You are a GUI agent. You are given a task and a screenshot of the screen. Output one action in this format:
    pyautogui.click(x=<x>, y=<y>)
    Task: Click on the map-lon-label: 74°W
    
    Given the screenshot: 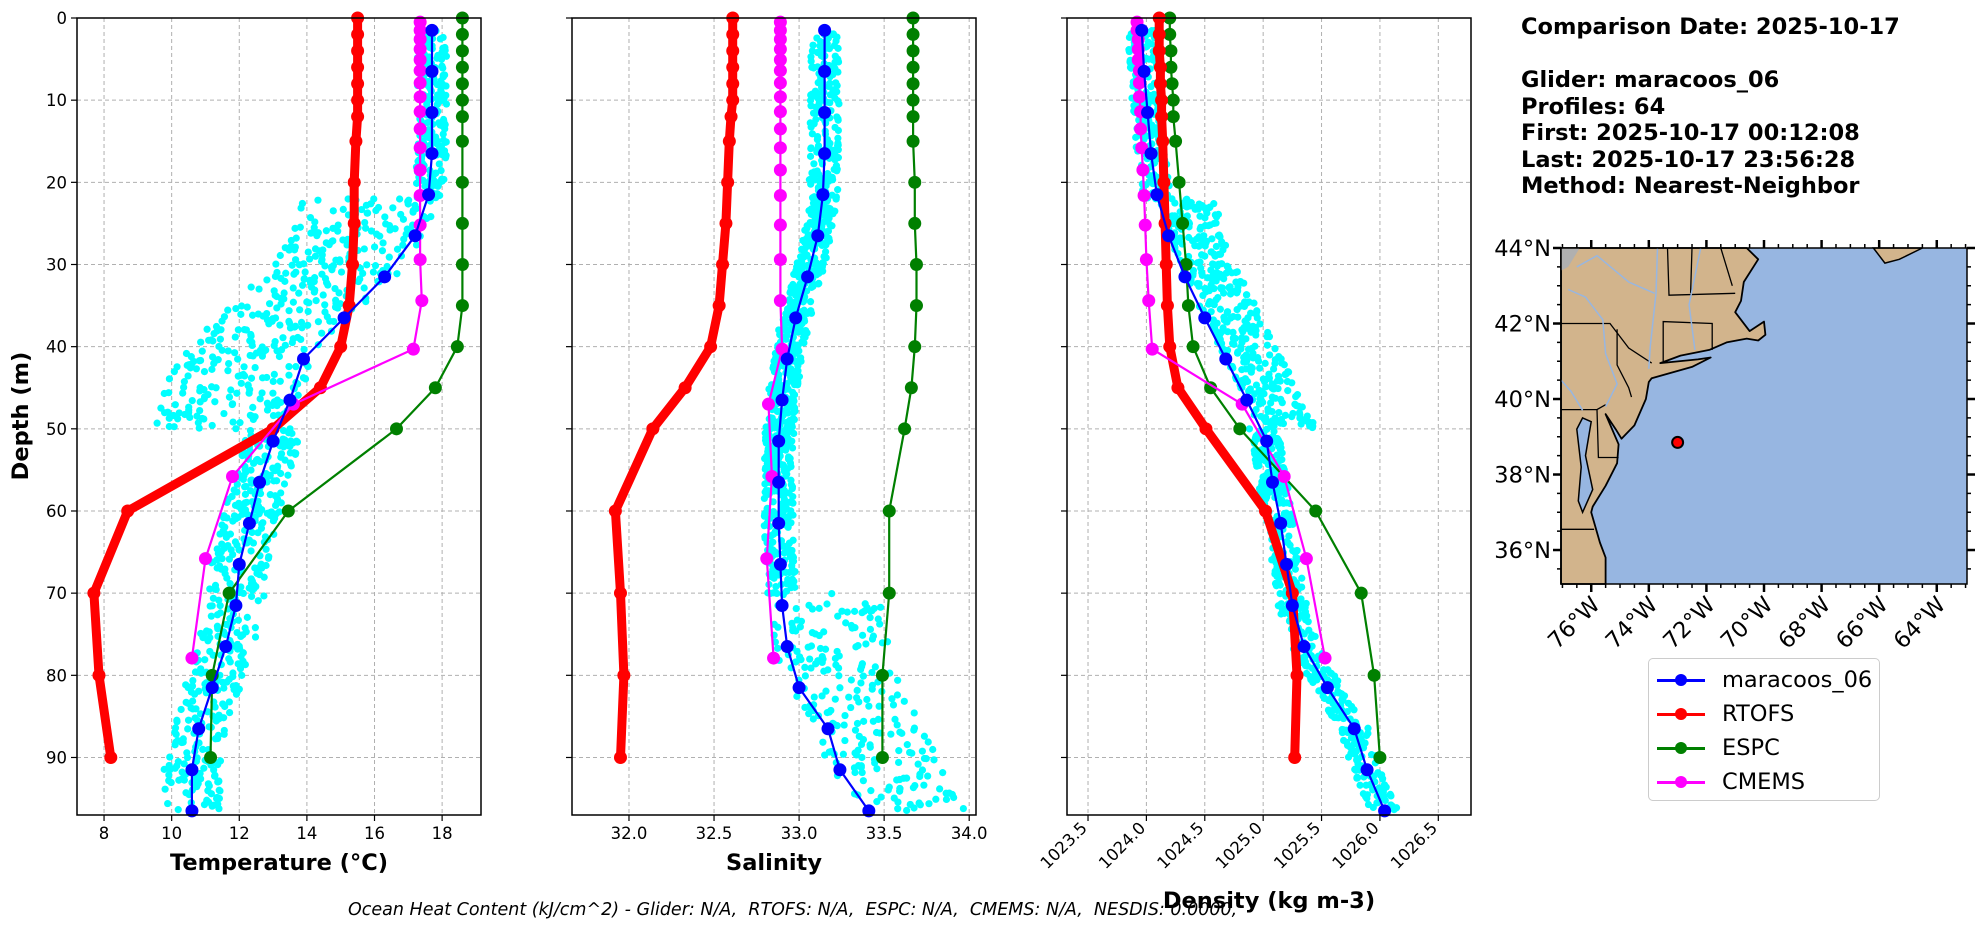 What is the action you would take?
    pyautogui.click(x=1632, y=623)
    